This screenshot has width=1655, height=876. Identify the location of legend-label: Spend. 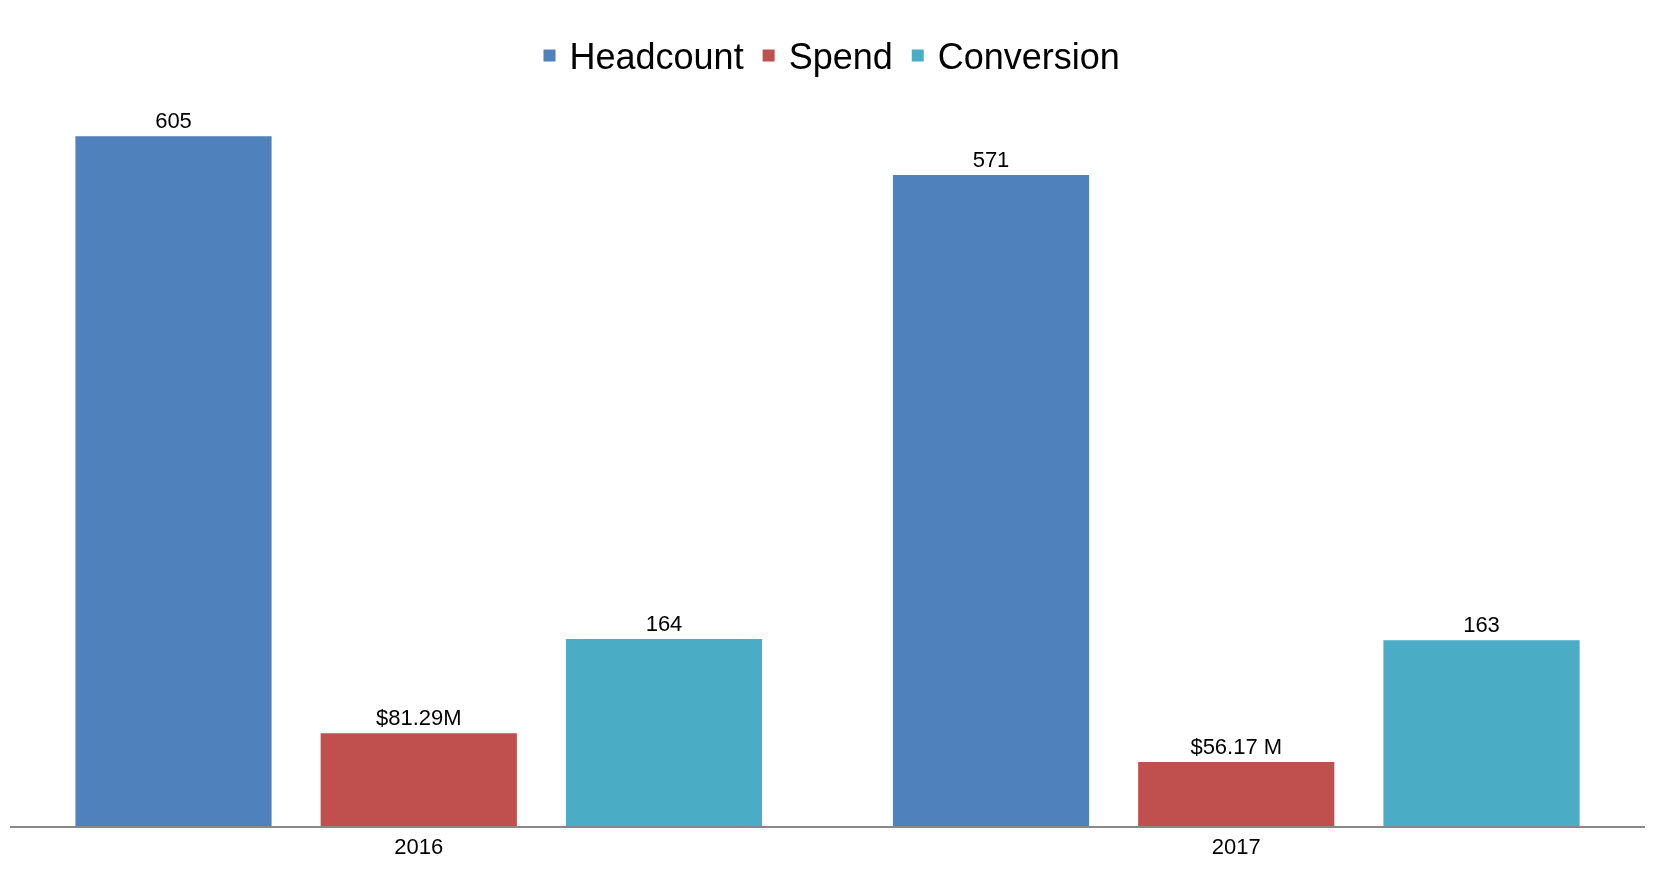
(840, 57).